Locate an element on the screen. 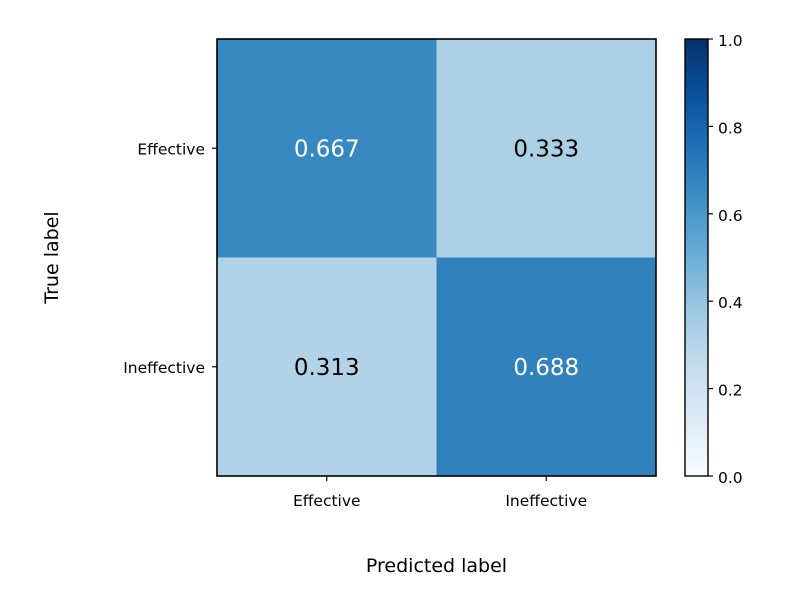 The height and width of the screenshot is (600, 800). cell-label-effective-ineffective: 0.333 is located at coordinates (546, 149).